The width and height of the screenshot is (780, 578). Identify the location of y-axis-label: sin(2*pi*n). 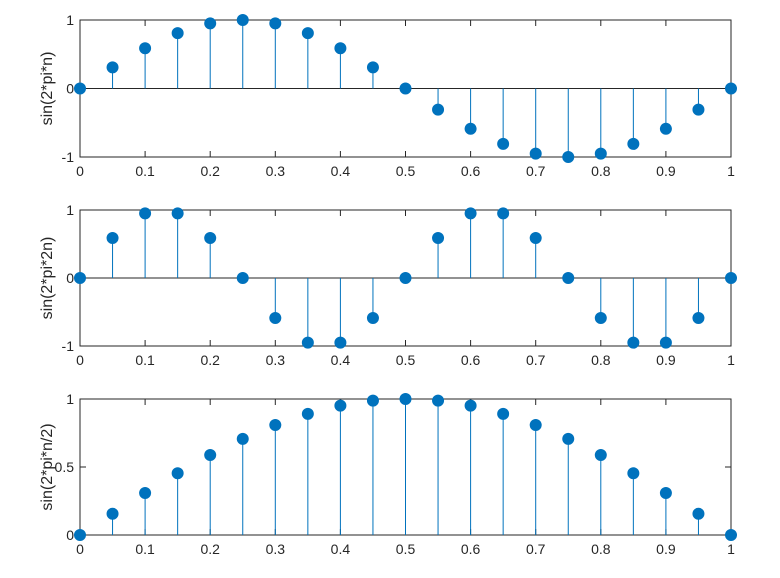
(47, 89).